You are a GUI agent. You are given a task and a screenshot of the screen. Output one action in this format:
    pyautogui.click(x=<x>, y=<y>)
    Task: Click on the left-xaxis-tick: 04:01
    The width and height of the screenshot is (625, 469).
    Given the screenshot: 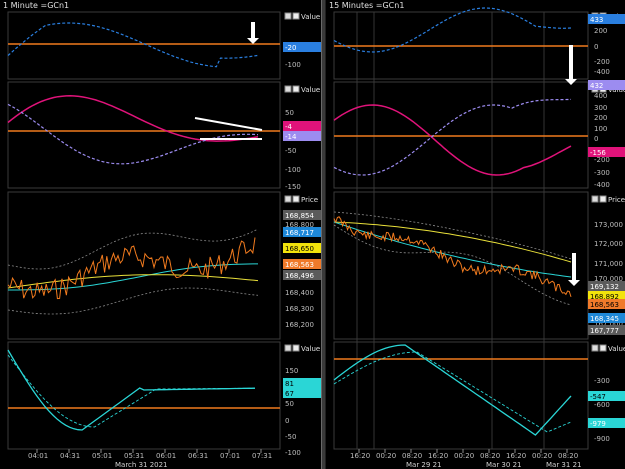 What is the action you would take?
    pyautogui.click(x=38, y=456)
    